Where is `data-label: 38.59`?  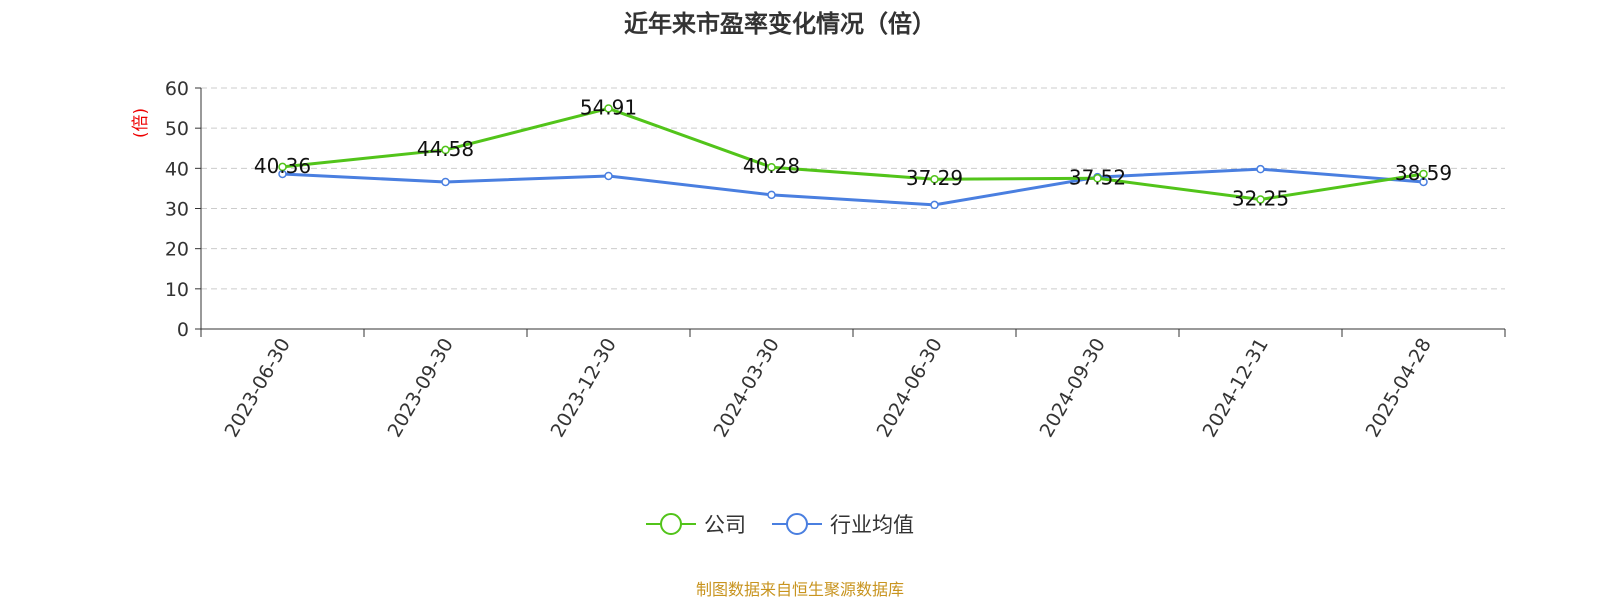
data-label: 38.59 is located at coordinates (1423, 173).